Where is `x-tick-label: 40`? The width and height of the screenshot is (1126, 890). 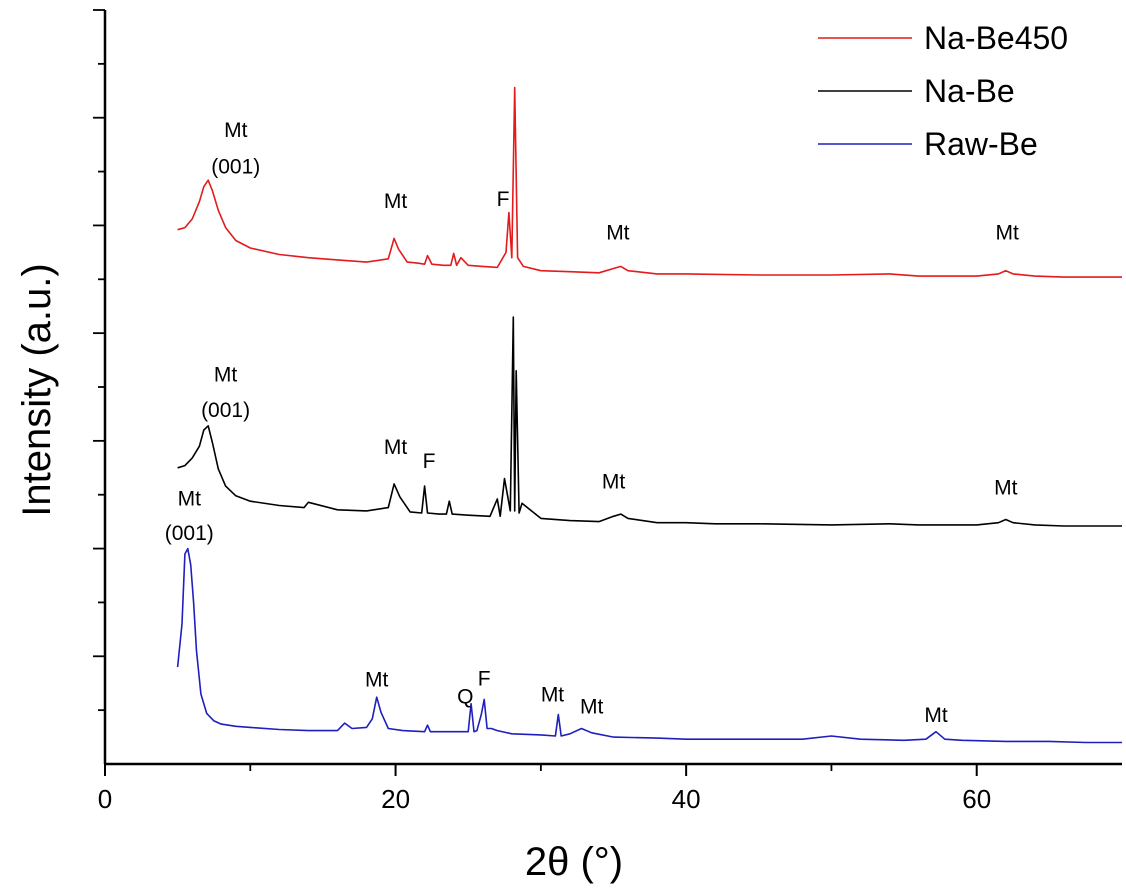 x-tick-label: 40 is located at coordinates (686, 799).